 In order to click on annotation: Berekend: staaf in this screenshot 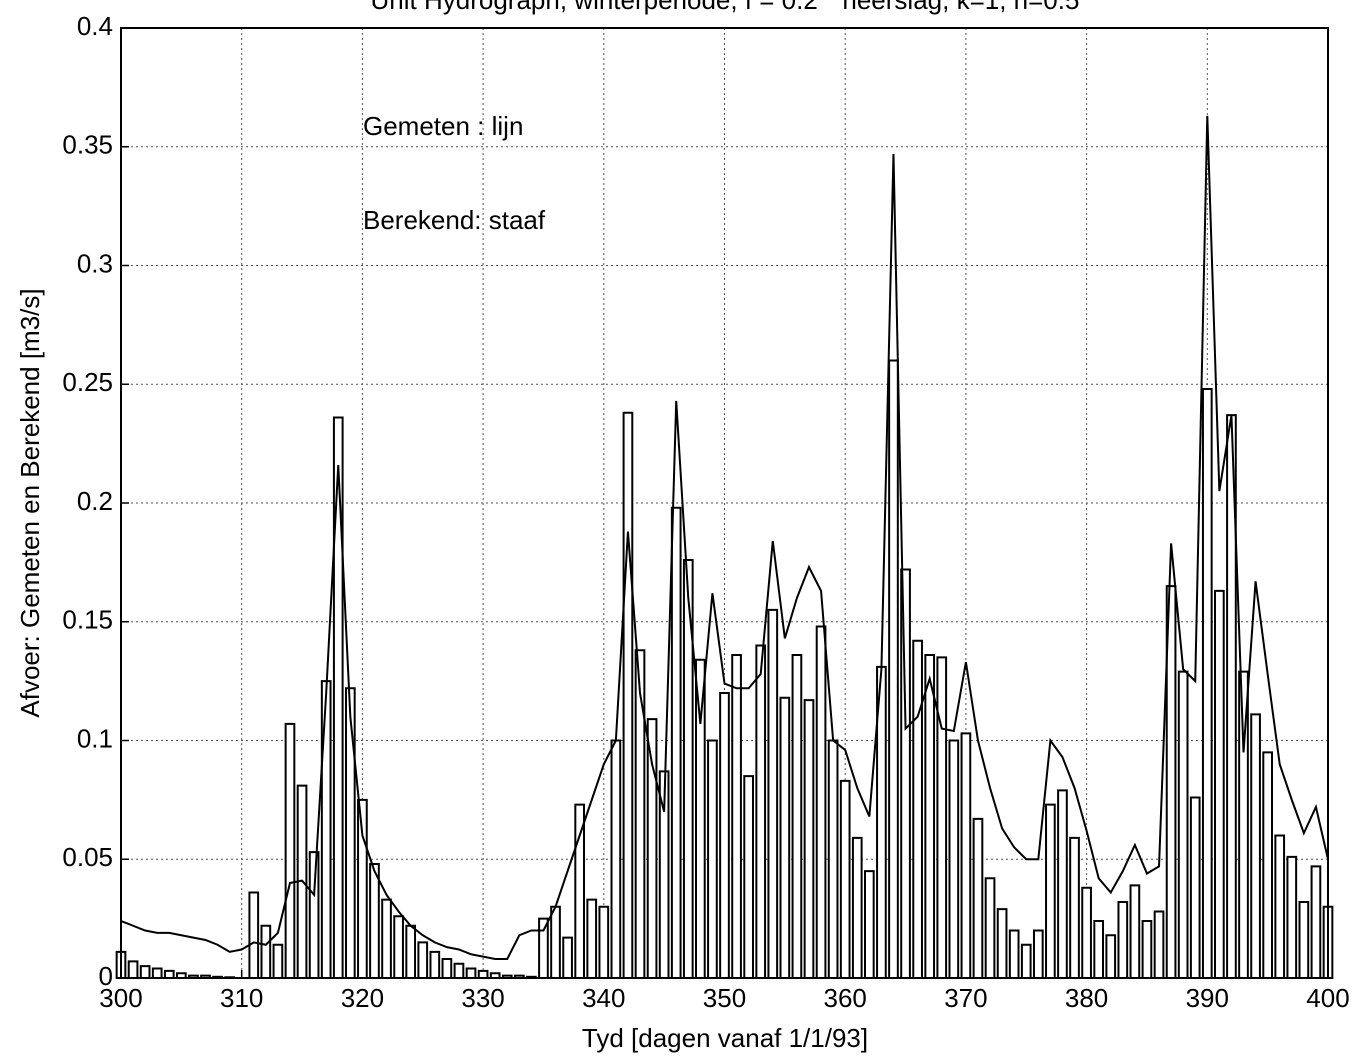, I will do `click(454, 220)`.